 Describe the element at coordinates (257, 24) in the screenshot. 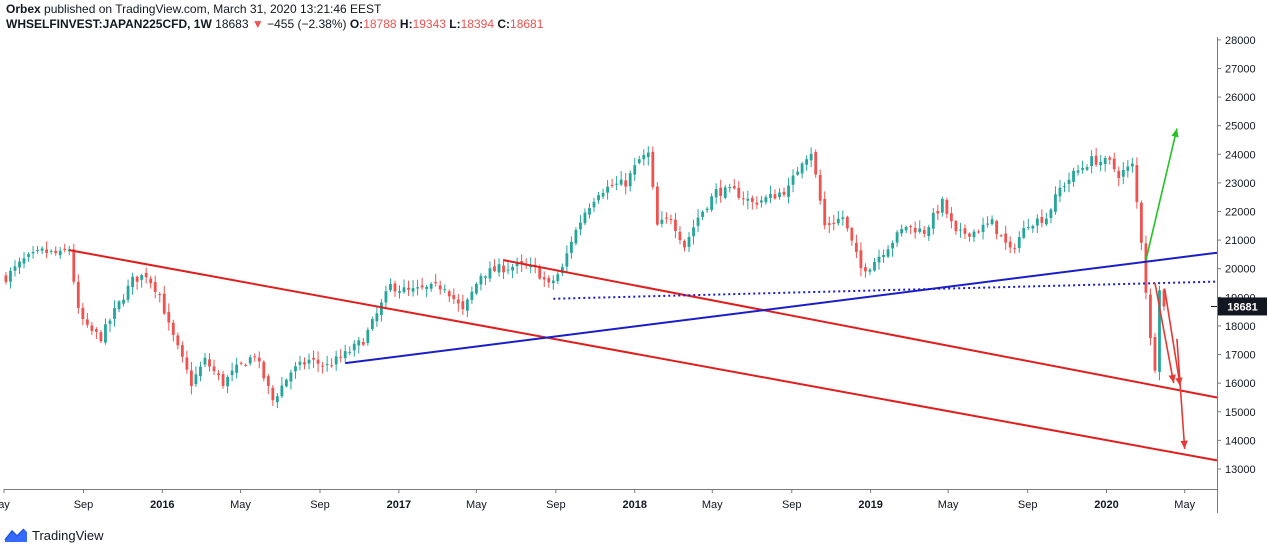

I see `down-arrow-icon: ▼` at that location.